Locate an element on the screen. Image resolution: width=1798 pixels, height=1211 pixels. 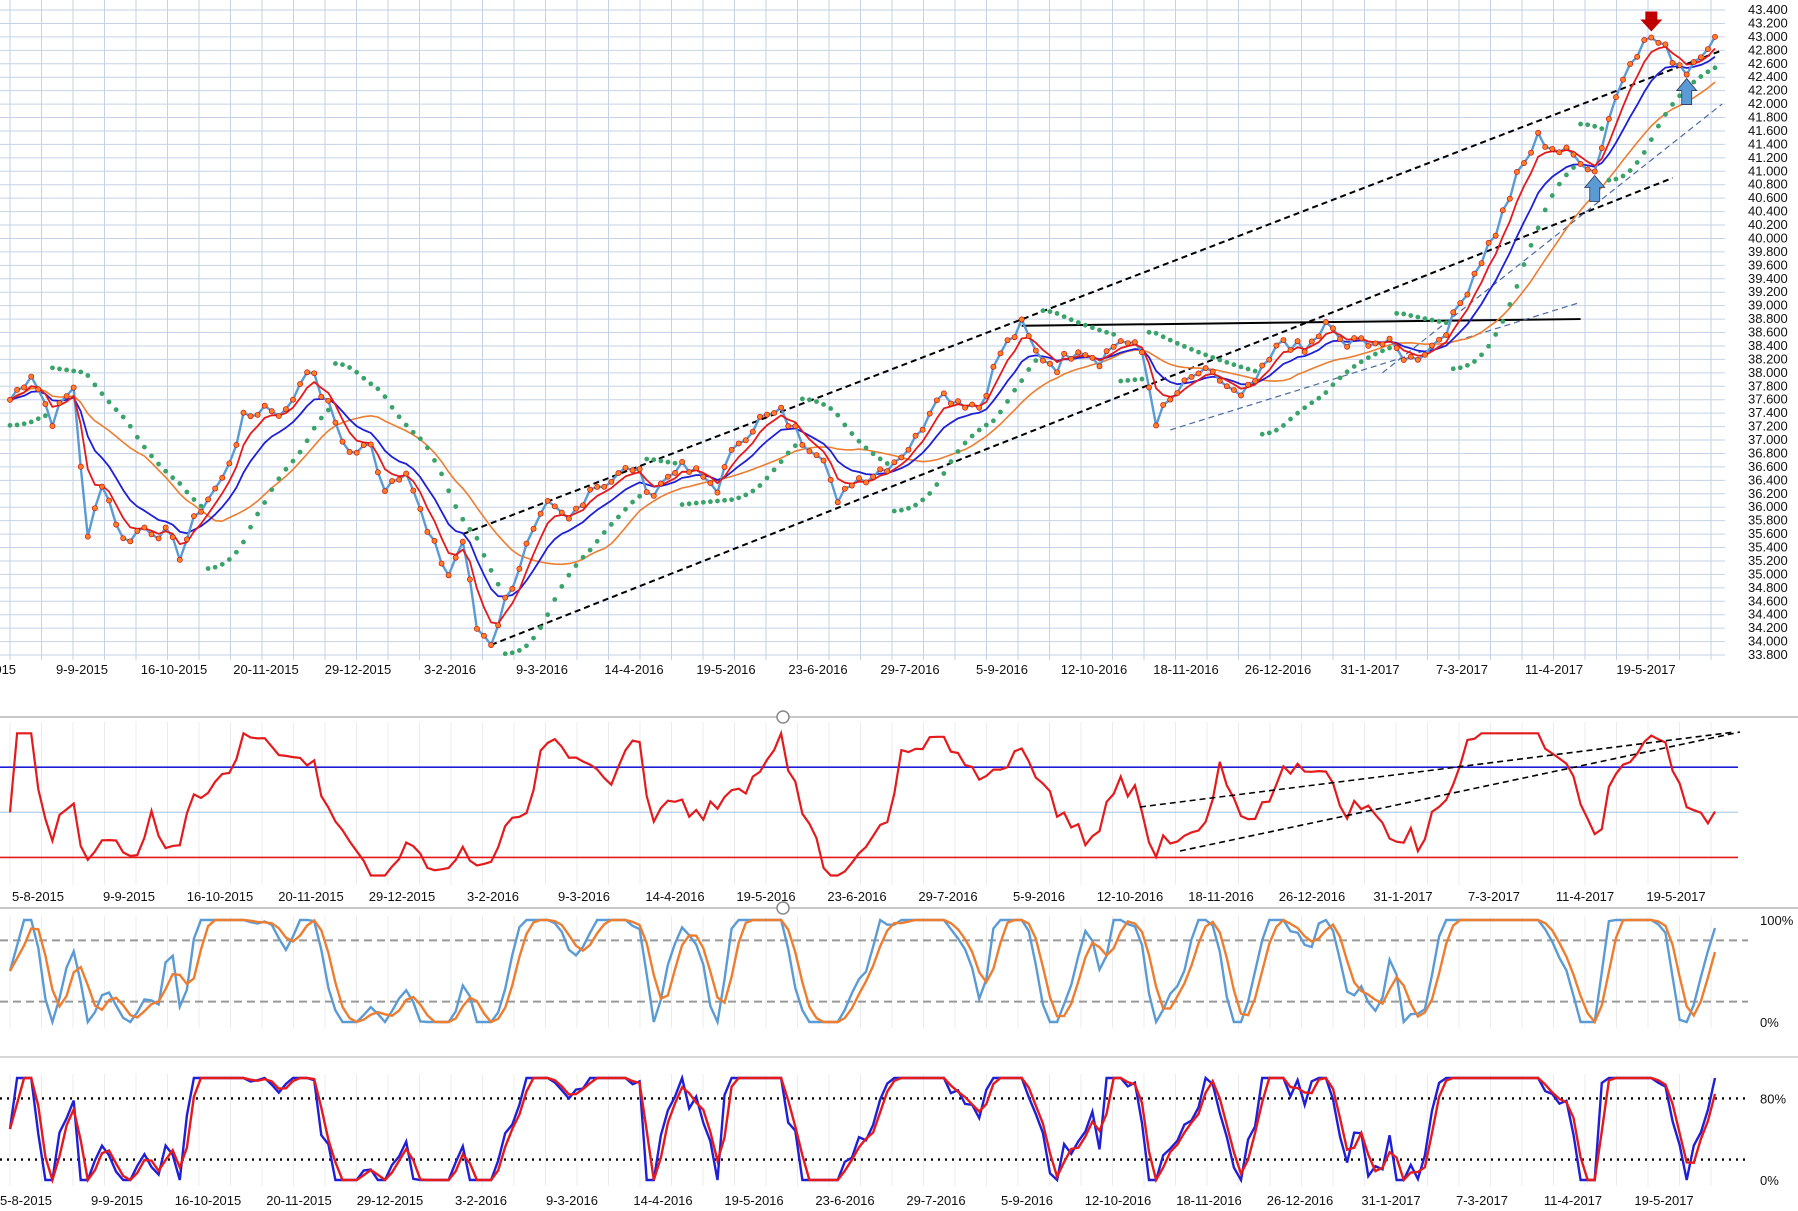
price-x-tick-label: 23-6-2016 is located at coordinates (817, 669).